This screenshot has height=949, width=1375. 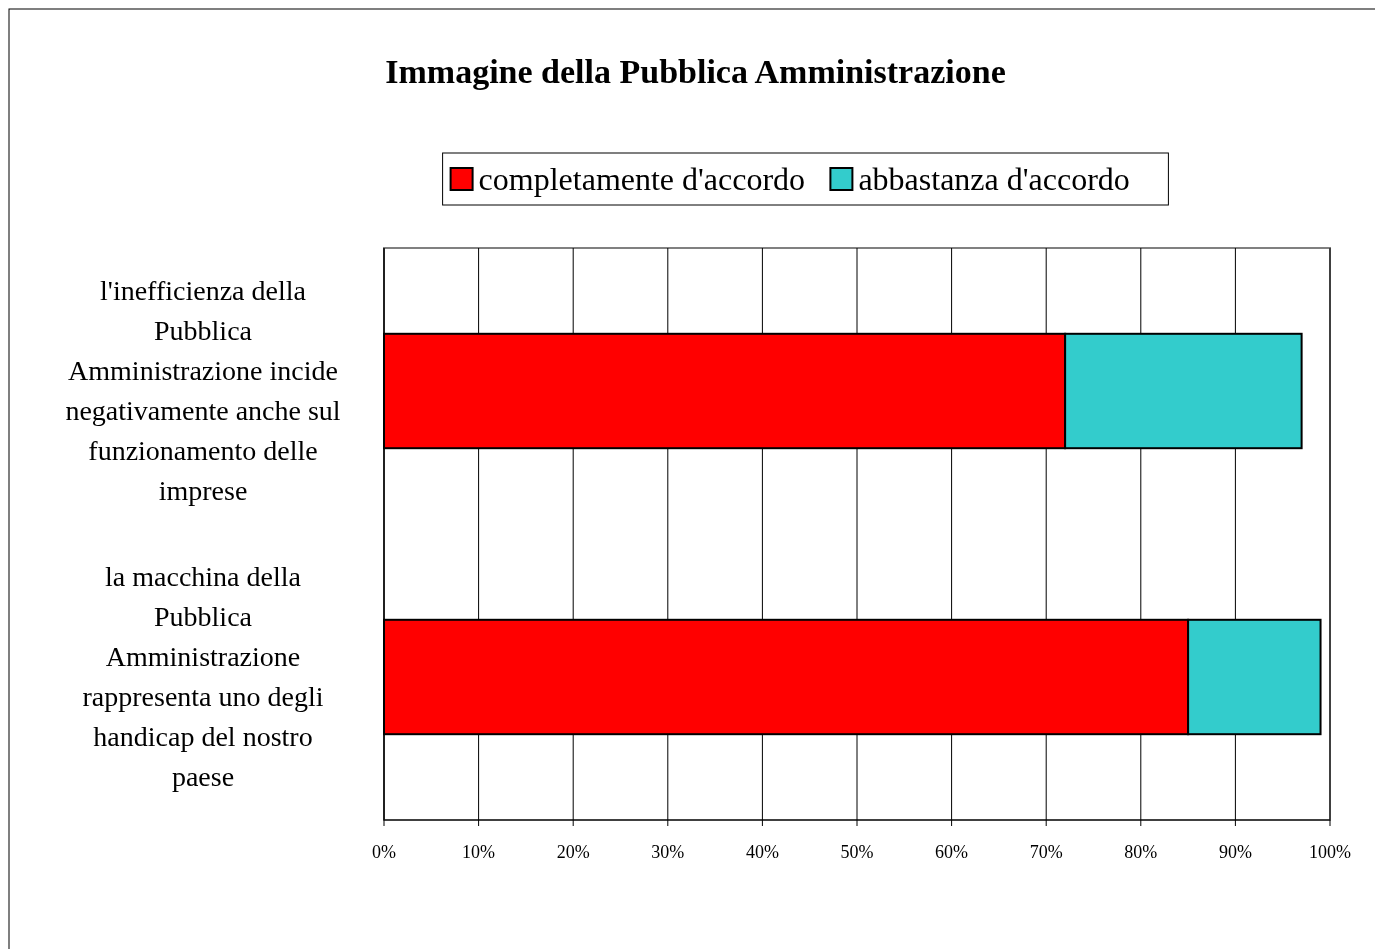 What do you see at coordinates (762, 852) in the screenshot?
I see `x-tick-label: 40%` at bounding box center [762, 852].